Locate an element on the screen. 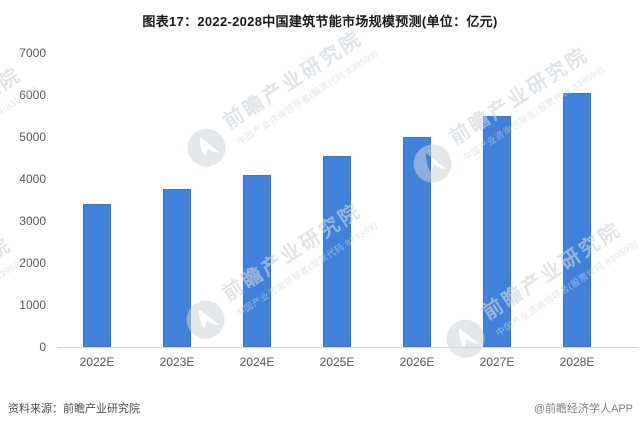  y-axis-tick-label: 7000 is located at coordinates (32, 53).